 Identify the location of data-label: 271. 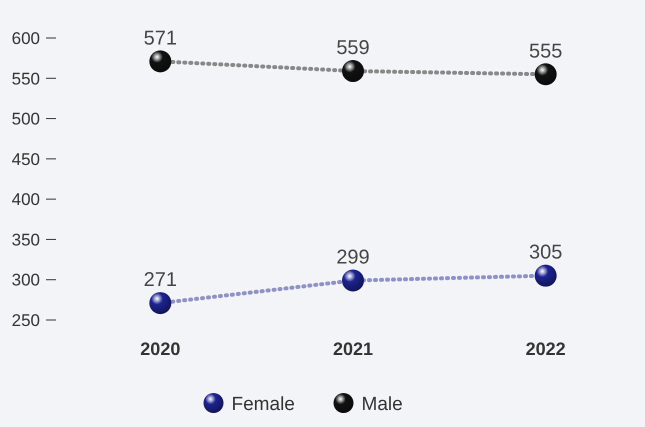
(161, 280).